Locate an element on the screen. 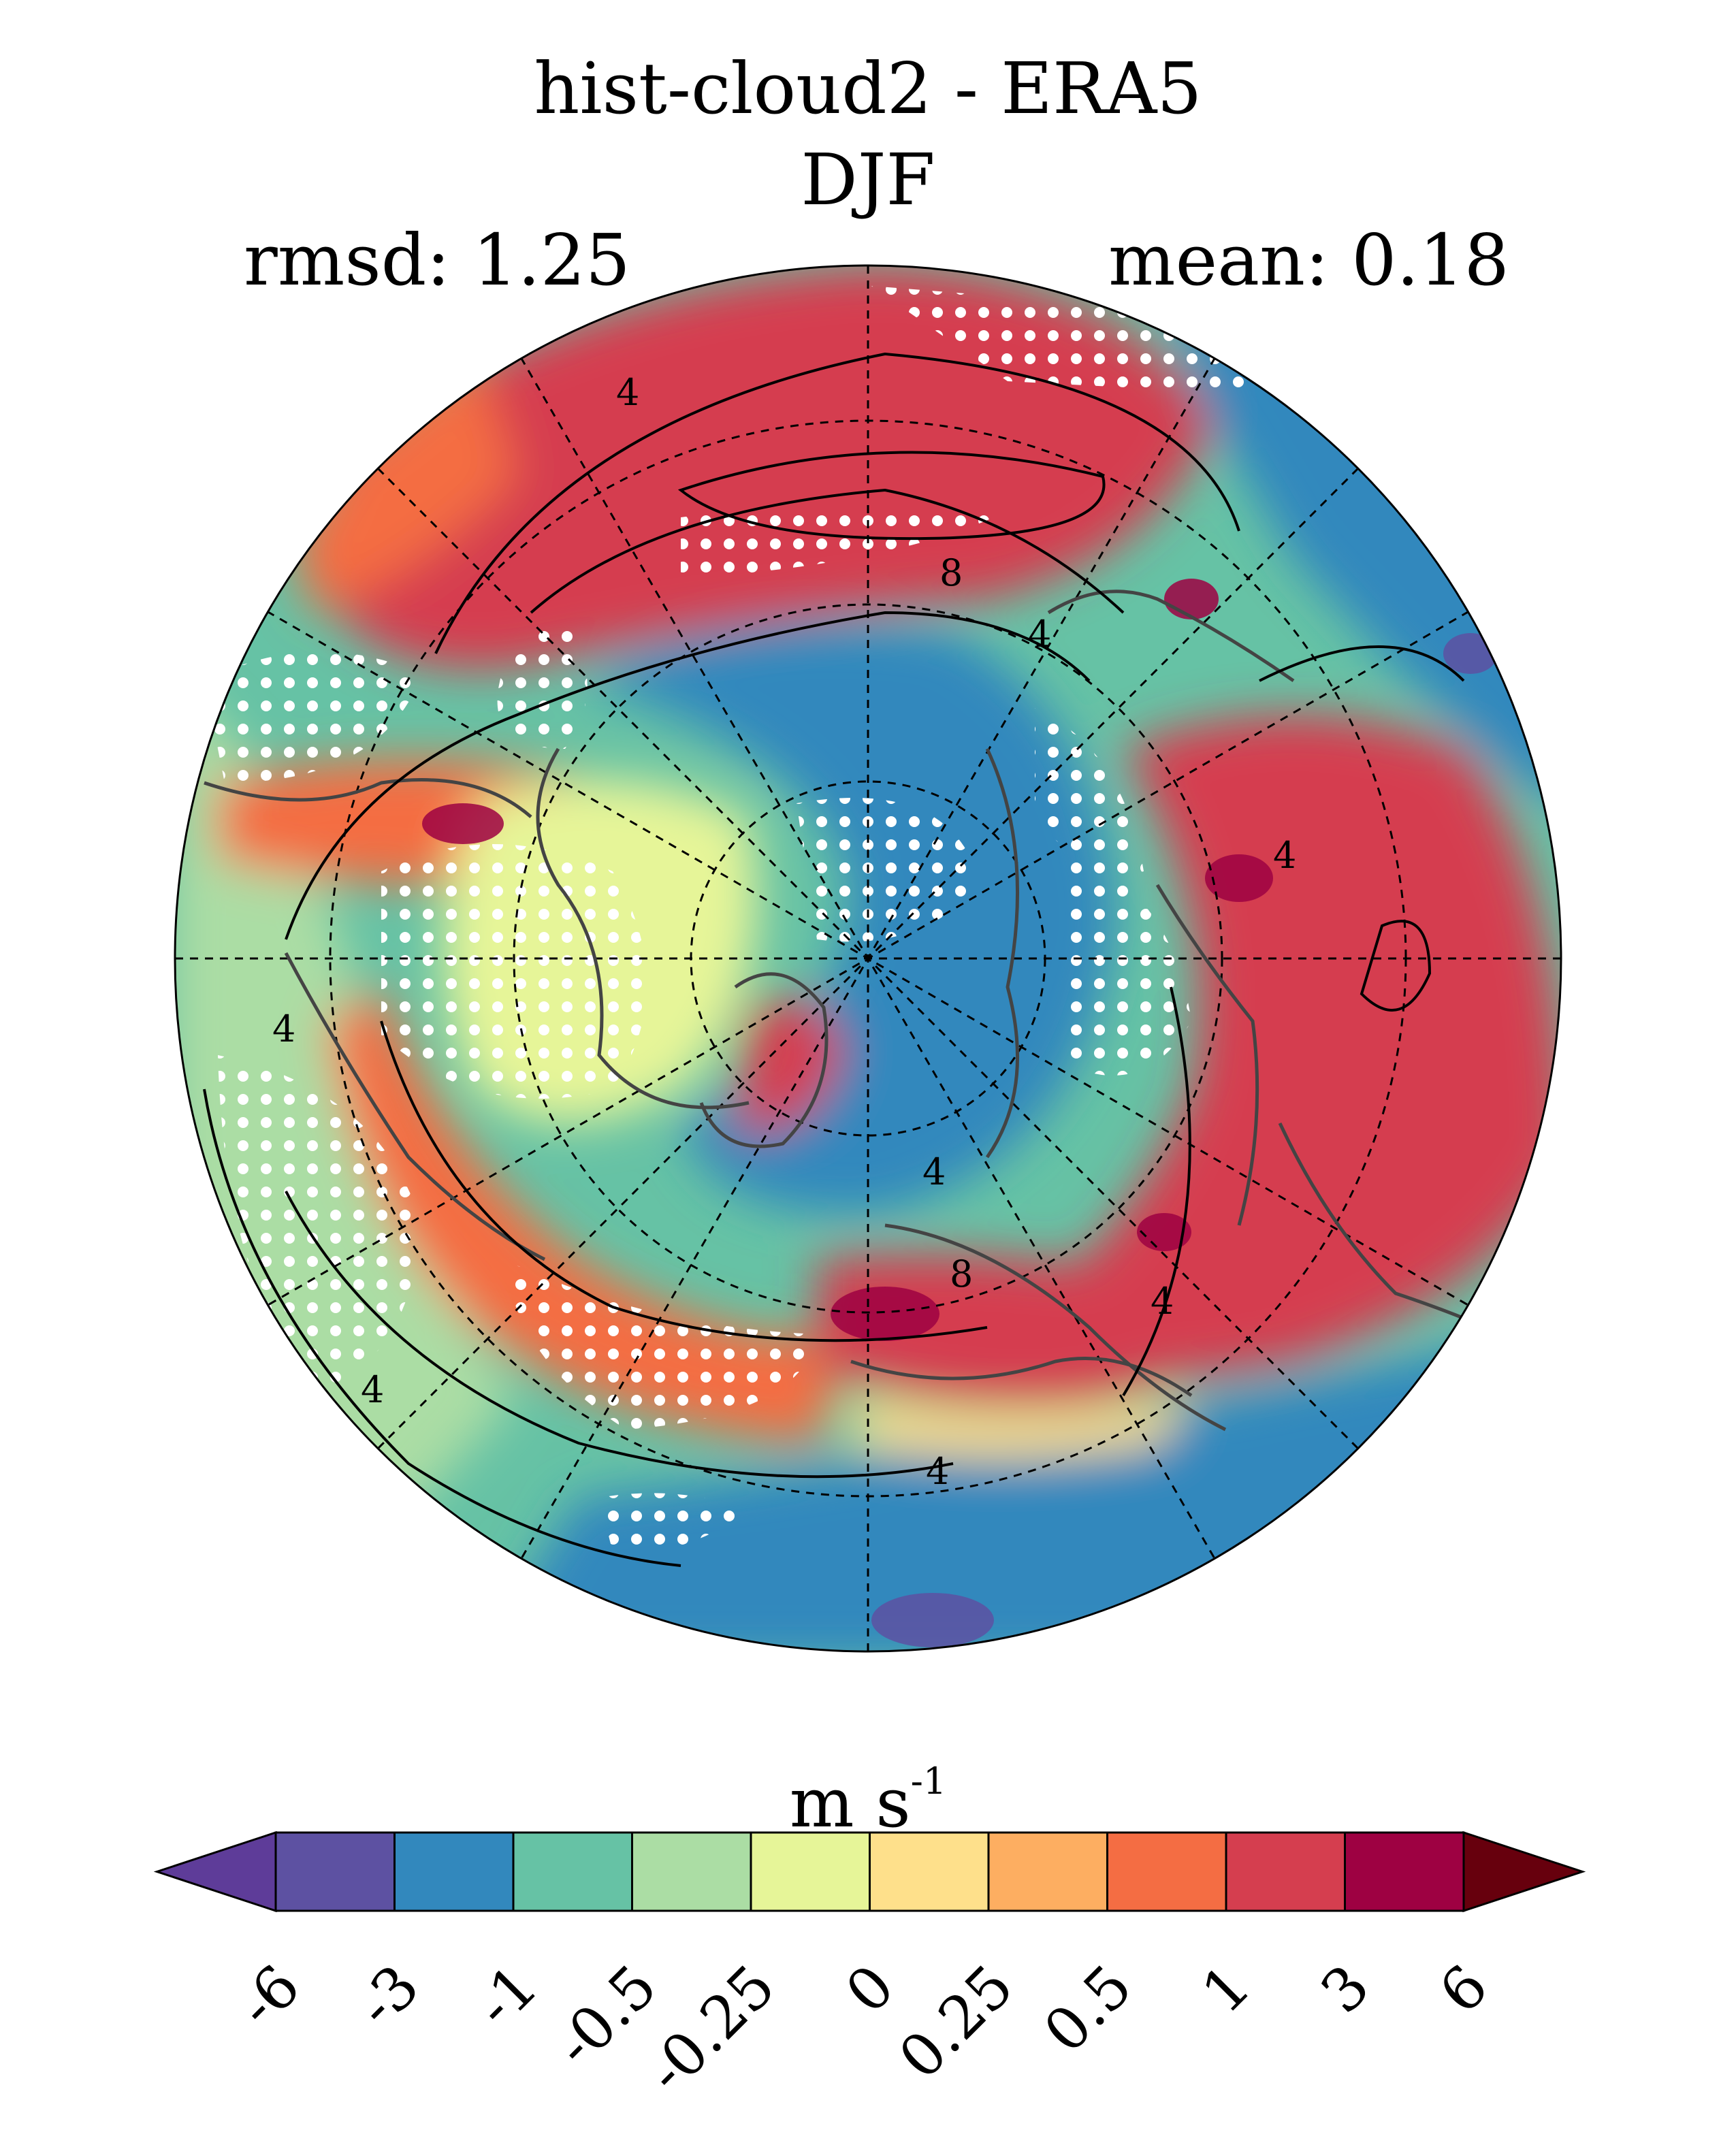 Image resolution: width=1736 pixels, height=2130 pixels. colorbar-tick-label: 6 is located at coordinates (1464, 1989).